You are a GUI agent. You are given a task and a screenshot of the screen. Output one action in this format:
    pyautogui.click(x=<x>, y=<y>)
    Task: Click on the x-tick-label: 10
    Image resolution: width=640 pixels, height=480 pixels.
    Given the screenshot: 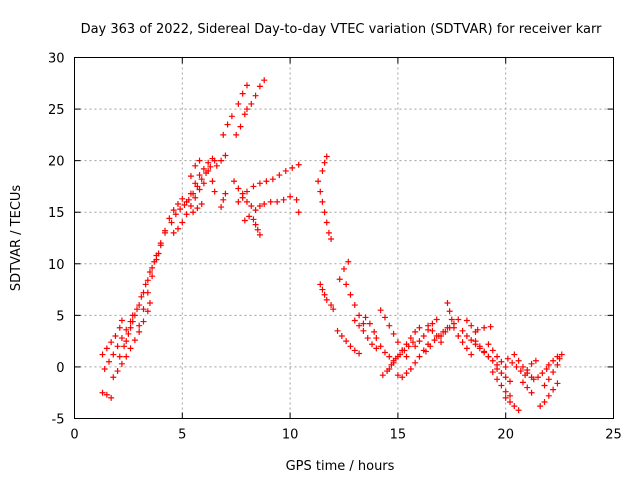 What is the action you would take?
    pyautogui.click(x=290, y=435)
    